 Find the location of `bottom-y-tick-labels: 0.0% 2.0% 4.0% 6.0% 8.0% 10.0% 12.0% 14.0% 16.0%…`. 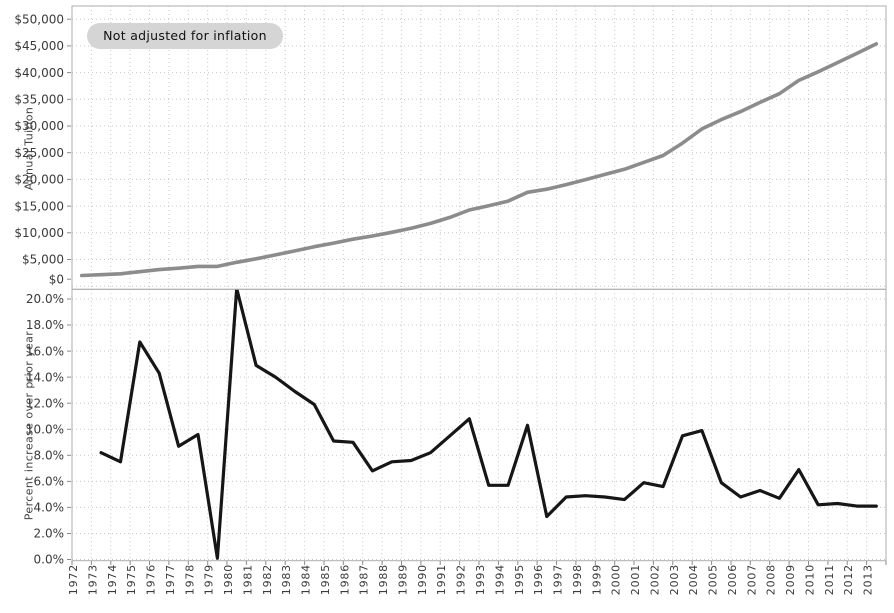

bottom-y-tick-labels: 0.0% 2.0% 4.0% 6.0% 8.0% 10.0% 12.0% 14.0% 16.0%… is located at coordinates (48, 429).